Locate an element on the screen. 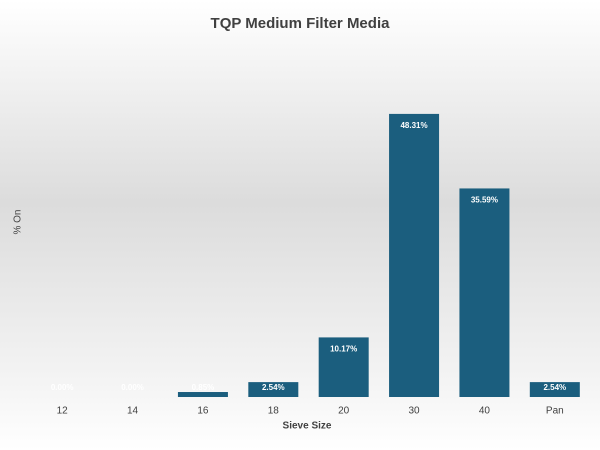 This screenshot has height=450, width=600. x-tick-label: 20 is located at coordinates (344, 411).